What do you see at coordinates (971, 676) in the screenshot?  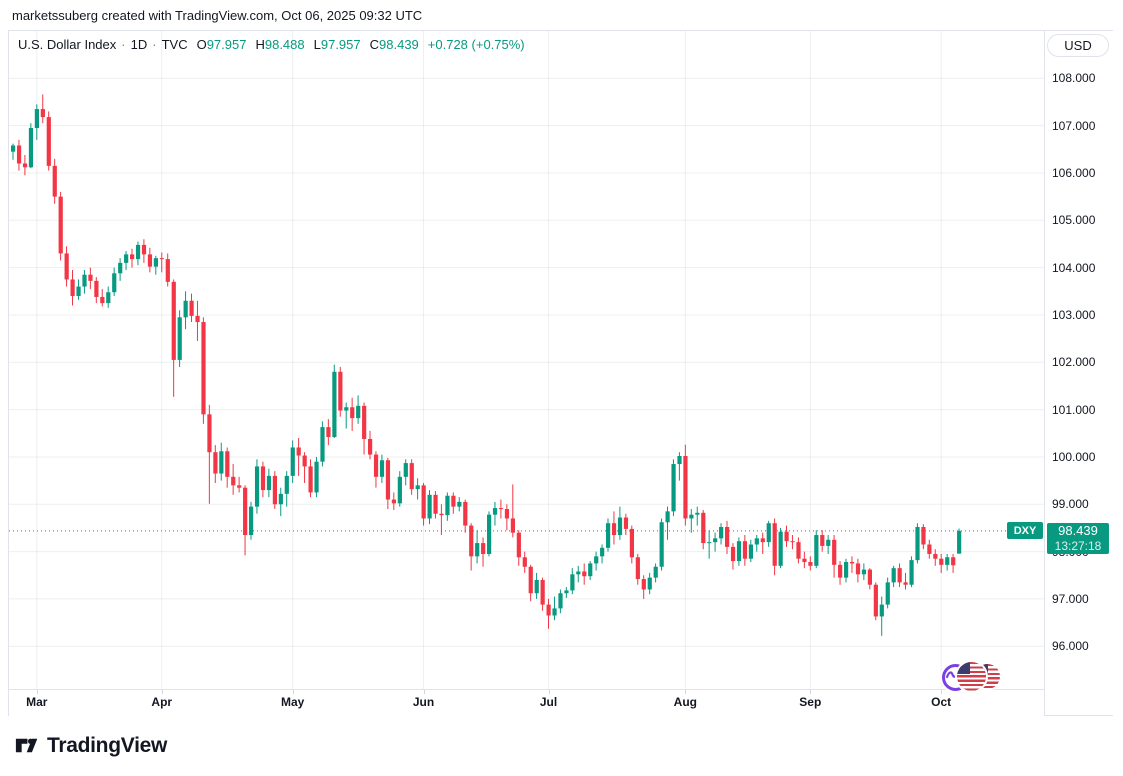 I see `us-flag-icon` at bounding box center [971, 676].